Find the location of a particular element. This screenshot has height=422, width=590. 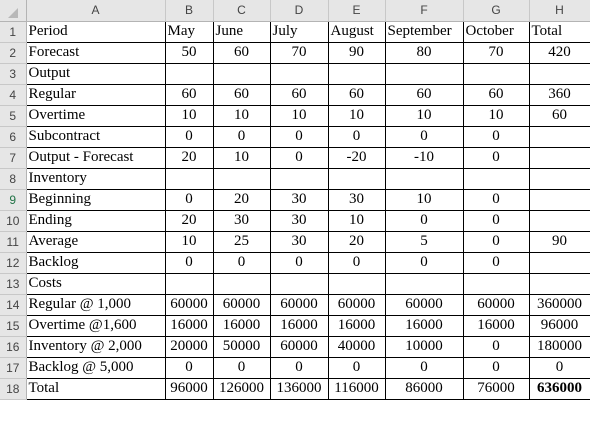

cell-c9: 20 is located at coordinates (241, 199).